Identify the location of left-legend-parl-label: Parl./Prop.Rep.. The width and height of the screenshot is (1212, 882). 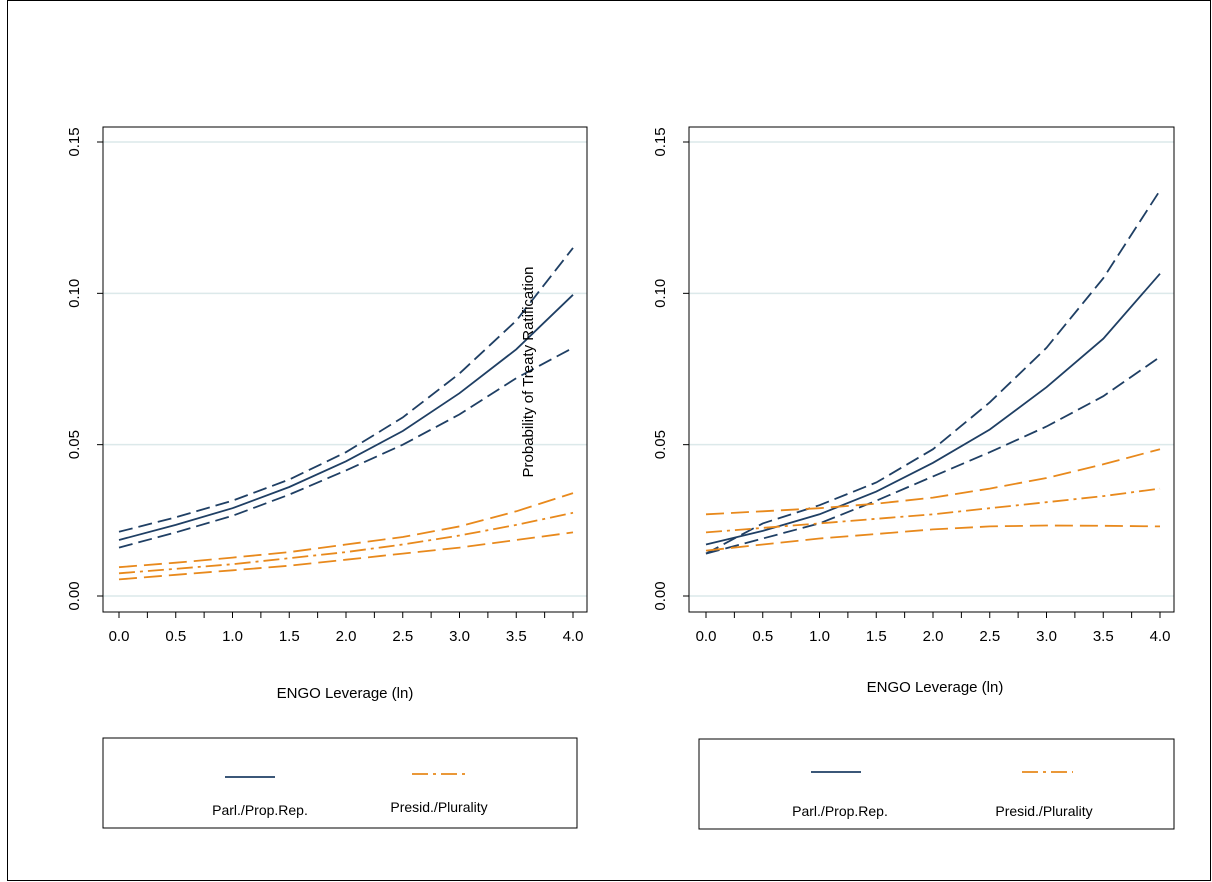
(260, 810).